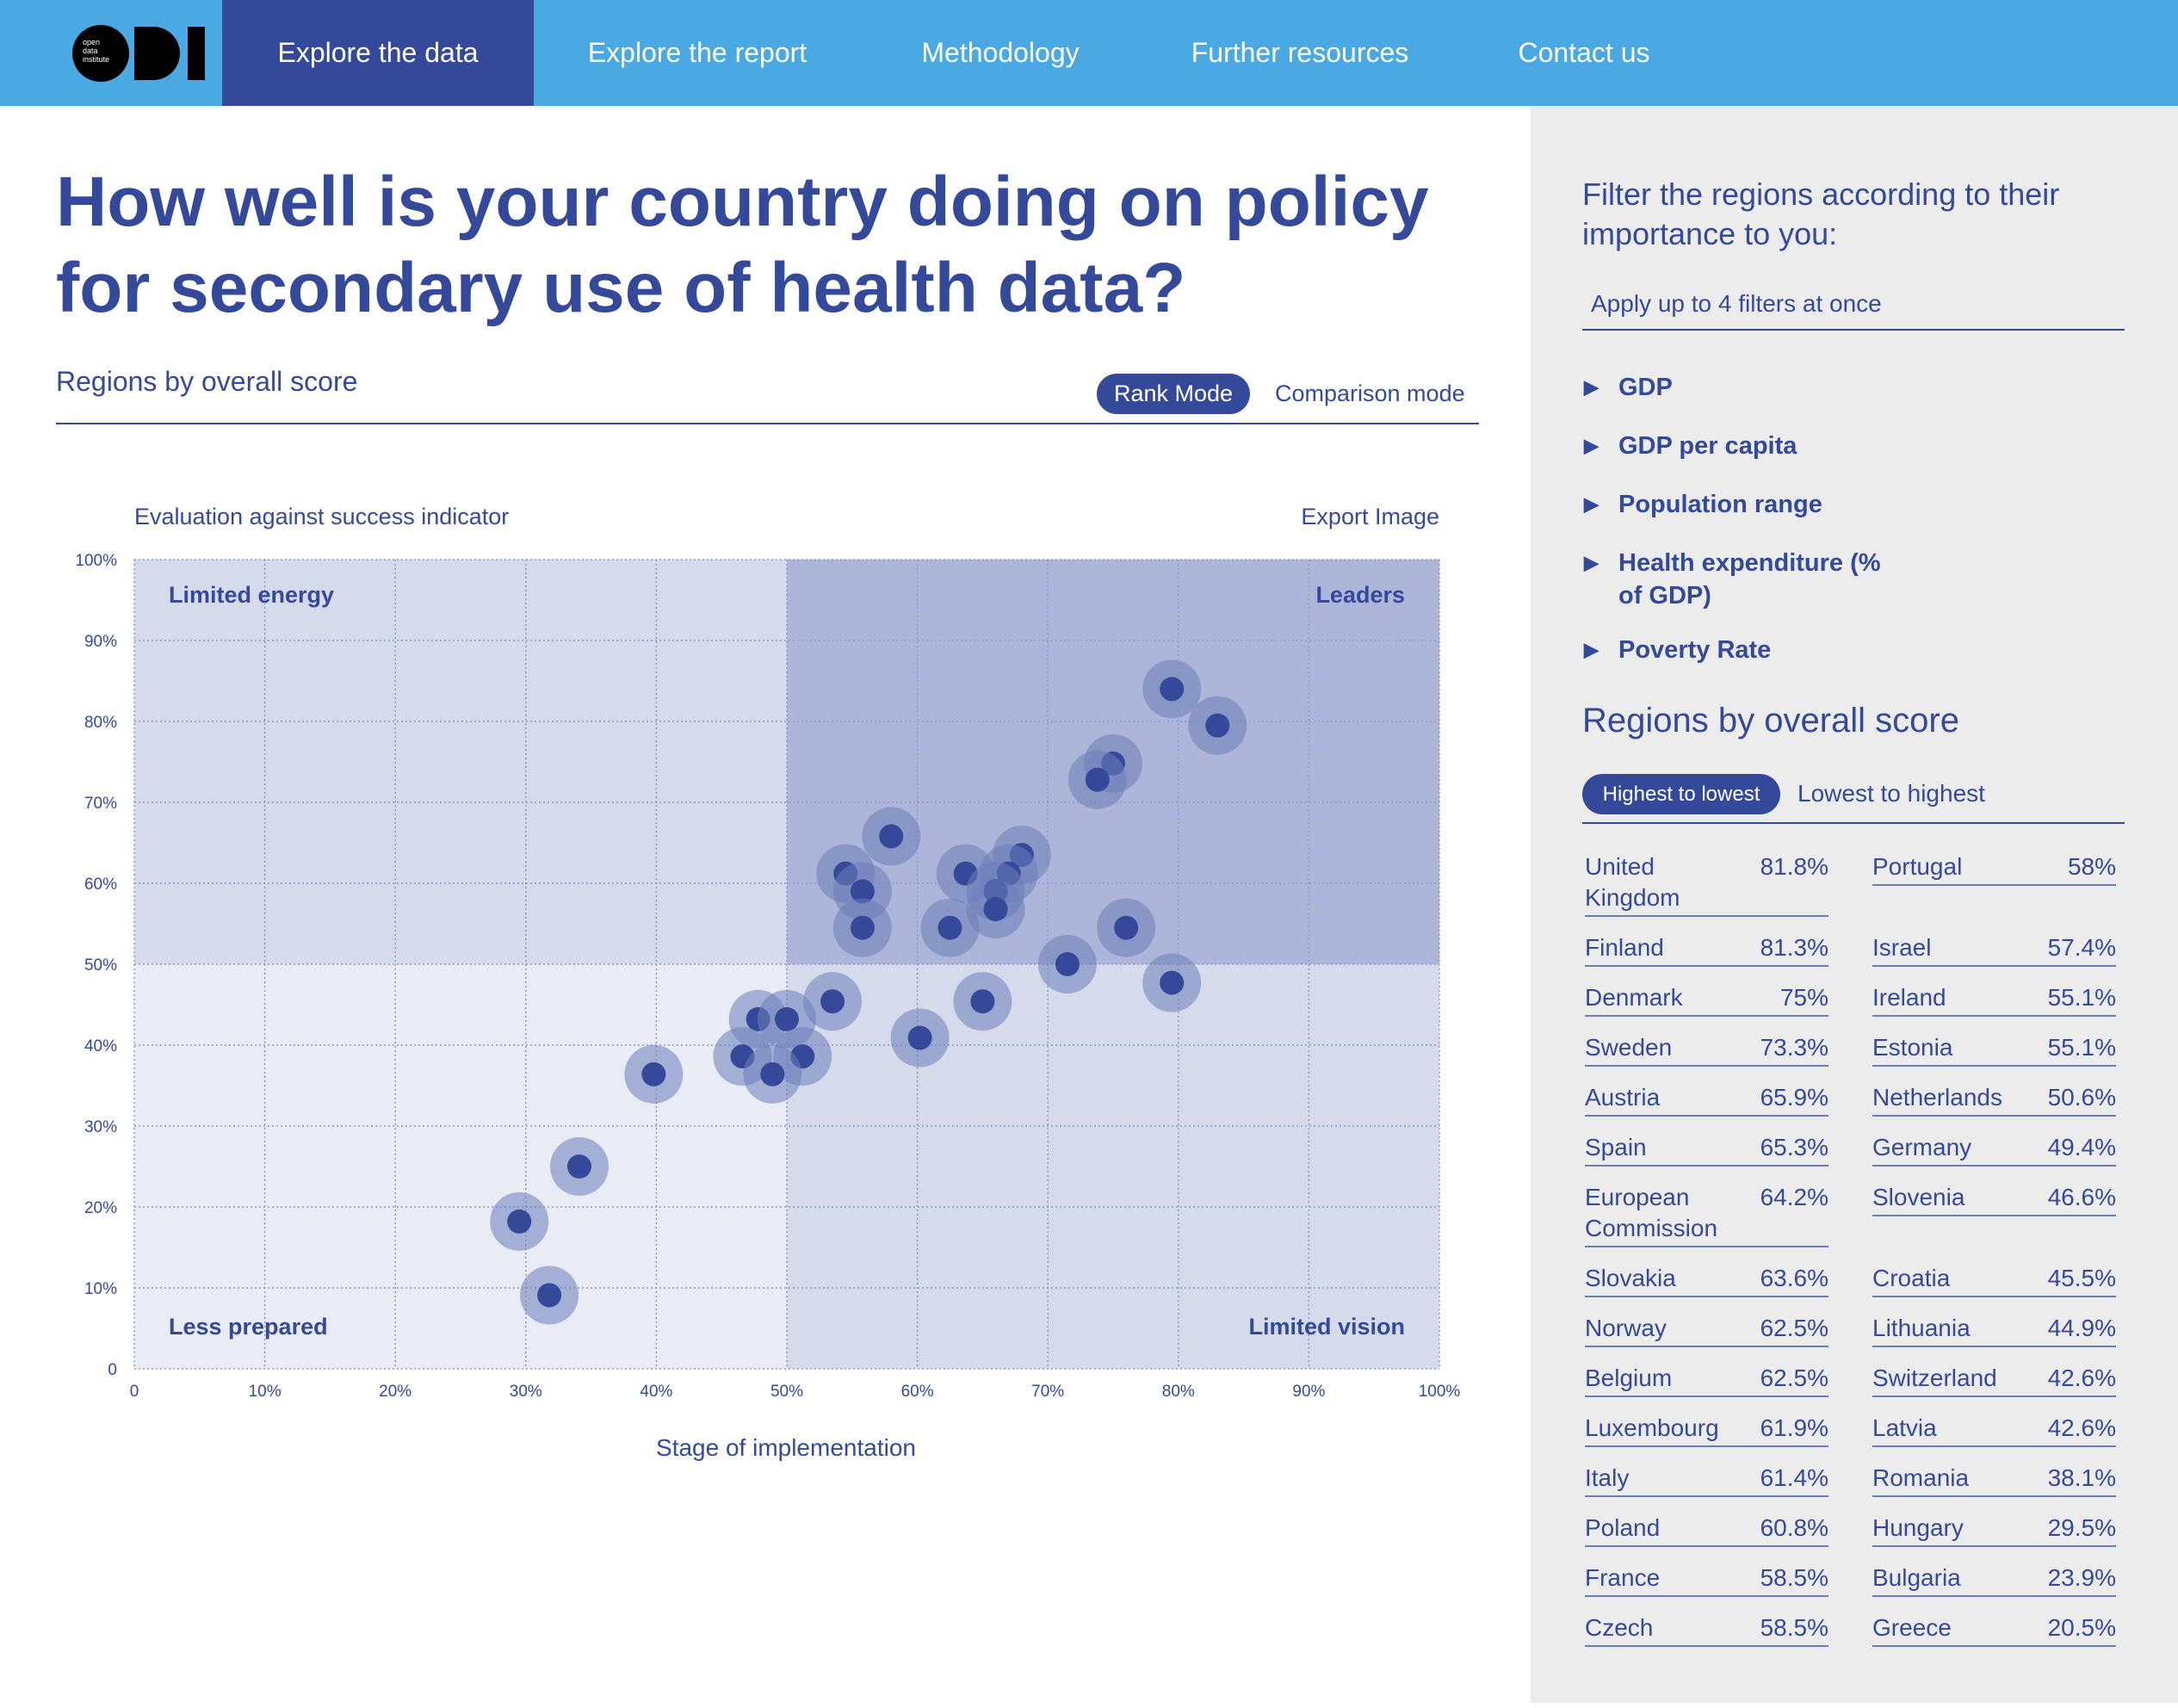 The width and height of the screenshot is (2178, 1708). I want to click on ranking-row: Hungary 29.5%, so click(1994, 1530).